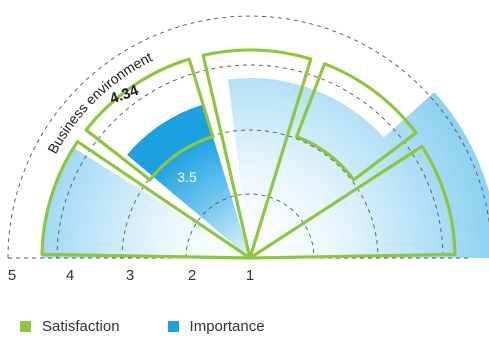 This screenshot has width=489, height=339. What do you see at coordinates (227, 326) in the screenshot?
I see `legend-label-importance: Importance` at bounding box center [227, 326].